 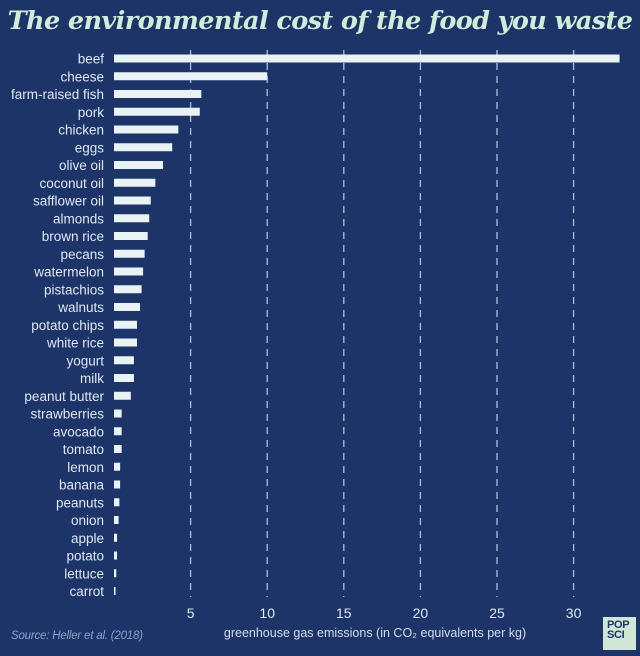 I want to click on bar-lettuce, so click(x=115, y=573).